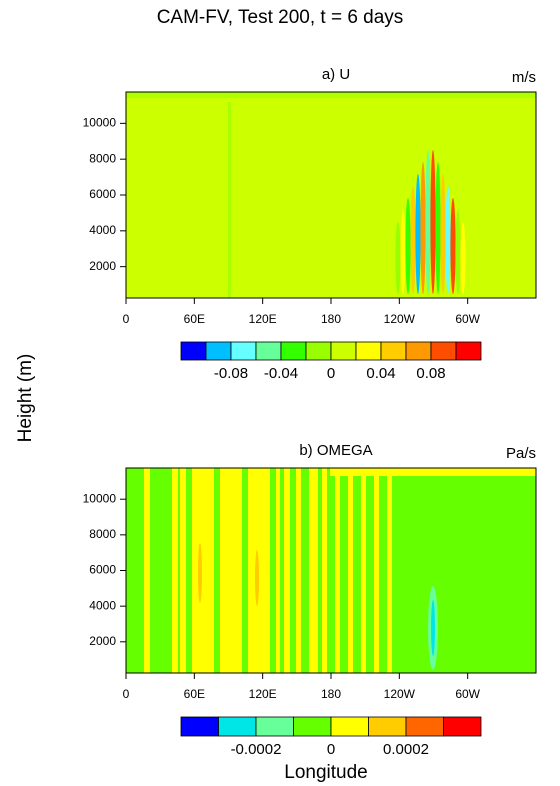  I want to click on field-line, so click(229, 200).